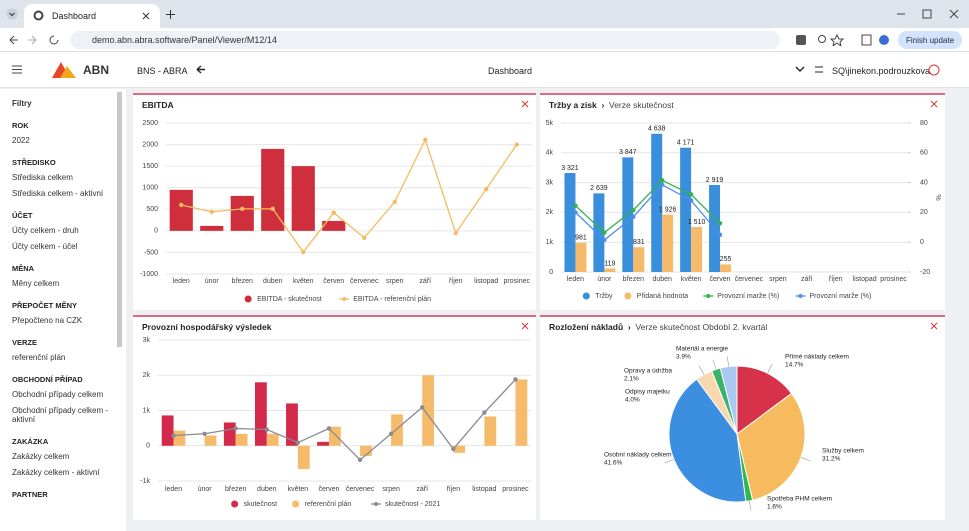 The width and height of the screenshot is (969, 531). I want to click on y2-tick-label: 20, so click(924, 212).